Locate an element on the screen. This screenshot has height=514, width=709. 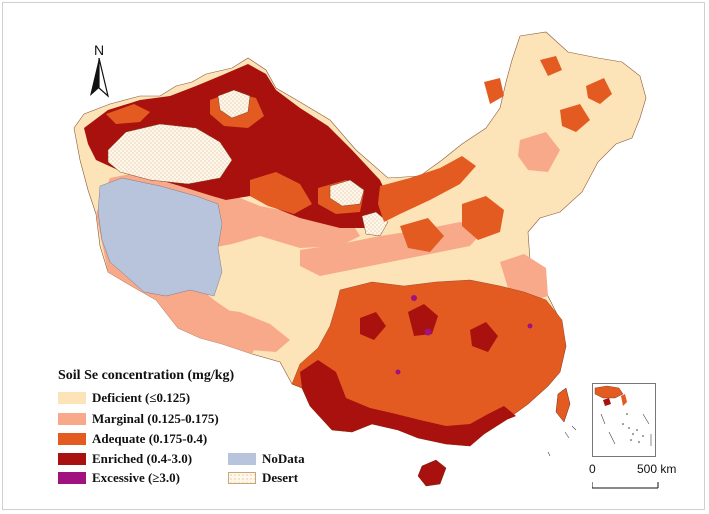
region-marginal-north-east is located at coordinates (539, 152).